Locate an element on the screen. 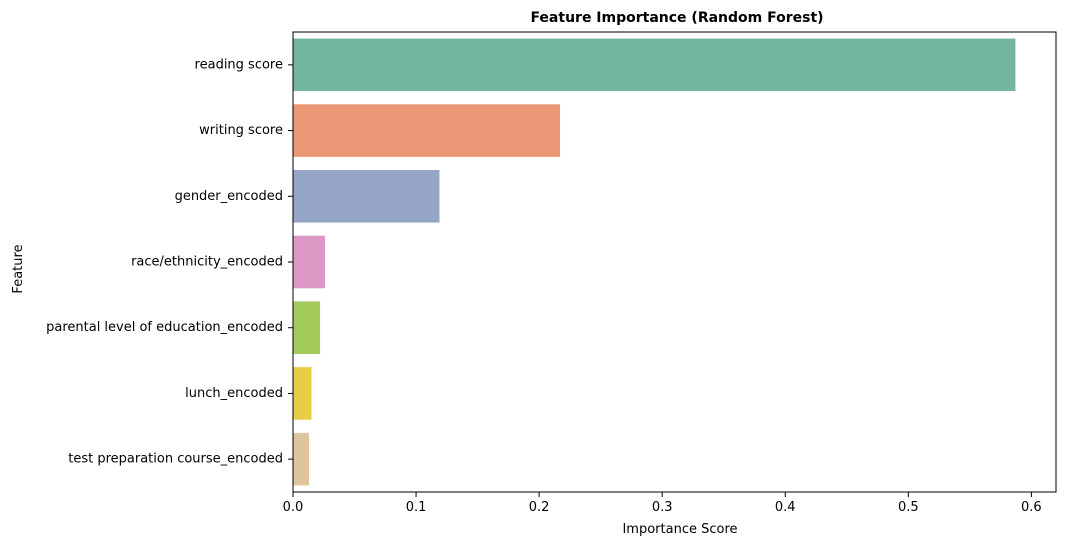 The height and width of the screenshot is (545, 1077). y-tick-label: parental level of education_encoded is located at coordinates (164, 327).